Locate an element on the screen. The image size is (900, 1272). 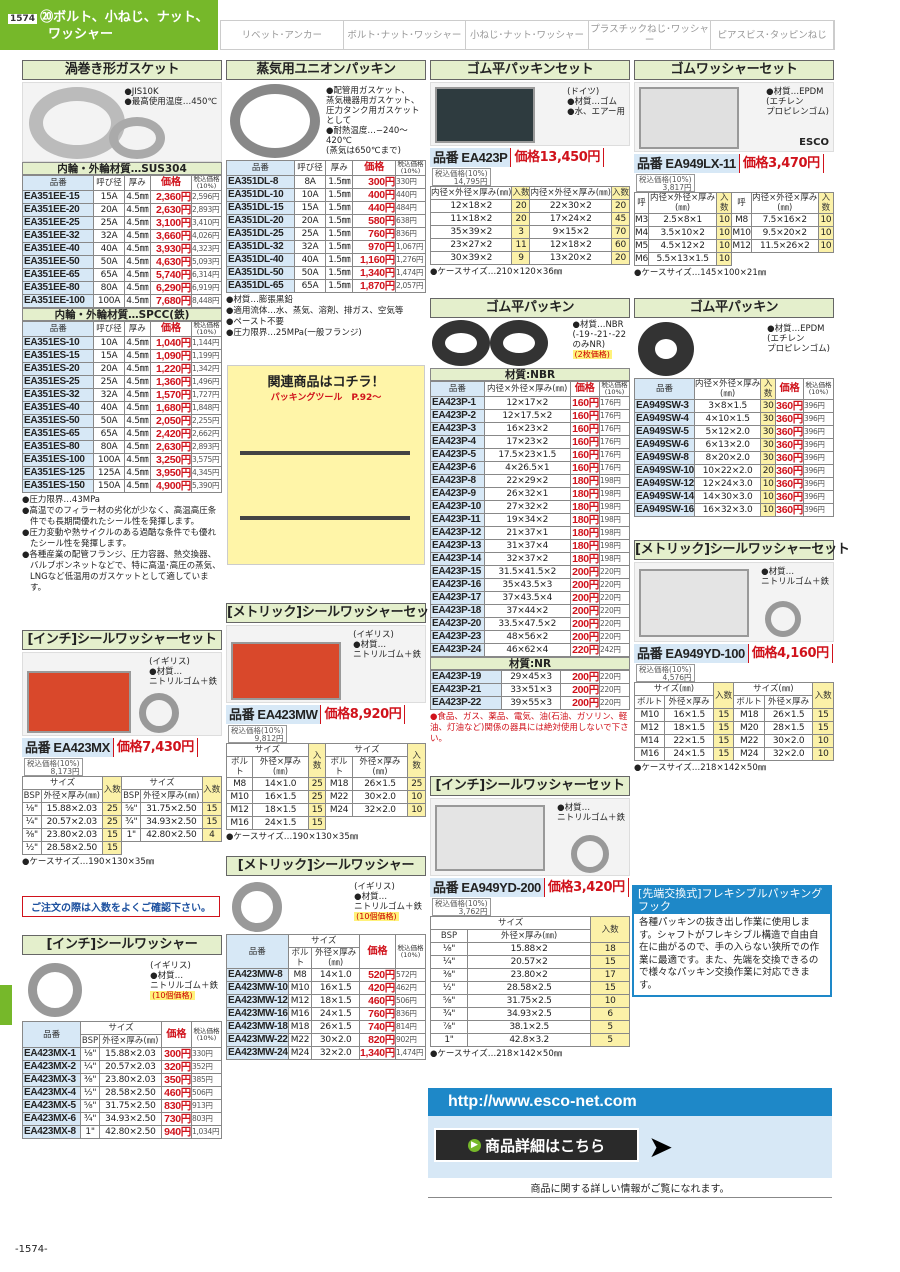
product-details-button: ▶ 商品詳細はこちら is located at coordinates (536, 1145).